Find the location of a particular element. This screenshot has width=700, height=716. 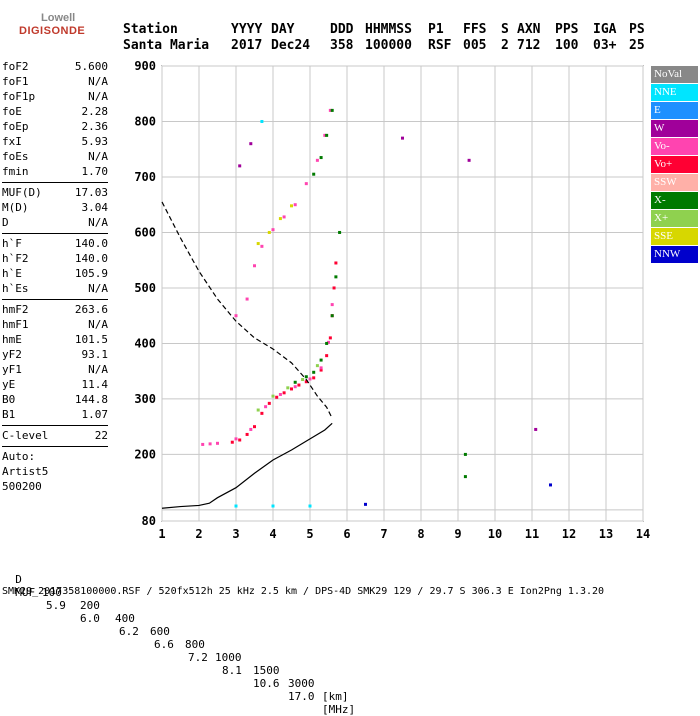

header-value: Santa Maria is located at coordinates (166, 45).